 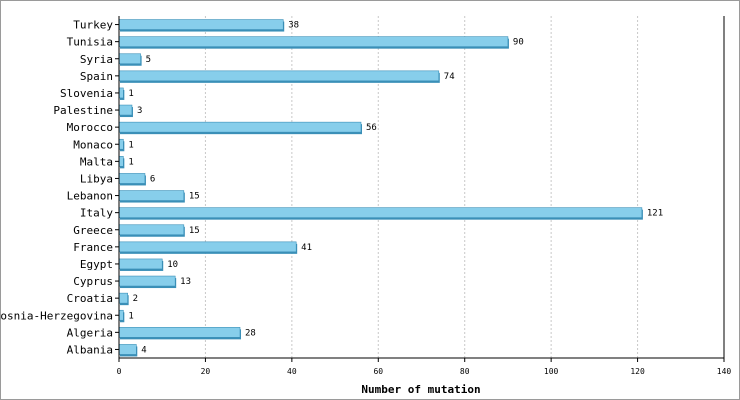 What do you see at coordinates (83, 110) in the screenshot?
I see `category-label: Palestine` at bounding box center [83, 110].